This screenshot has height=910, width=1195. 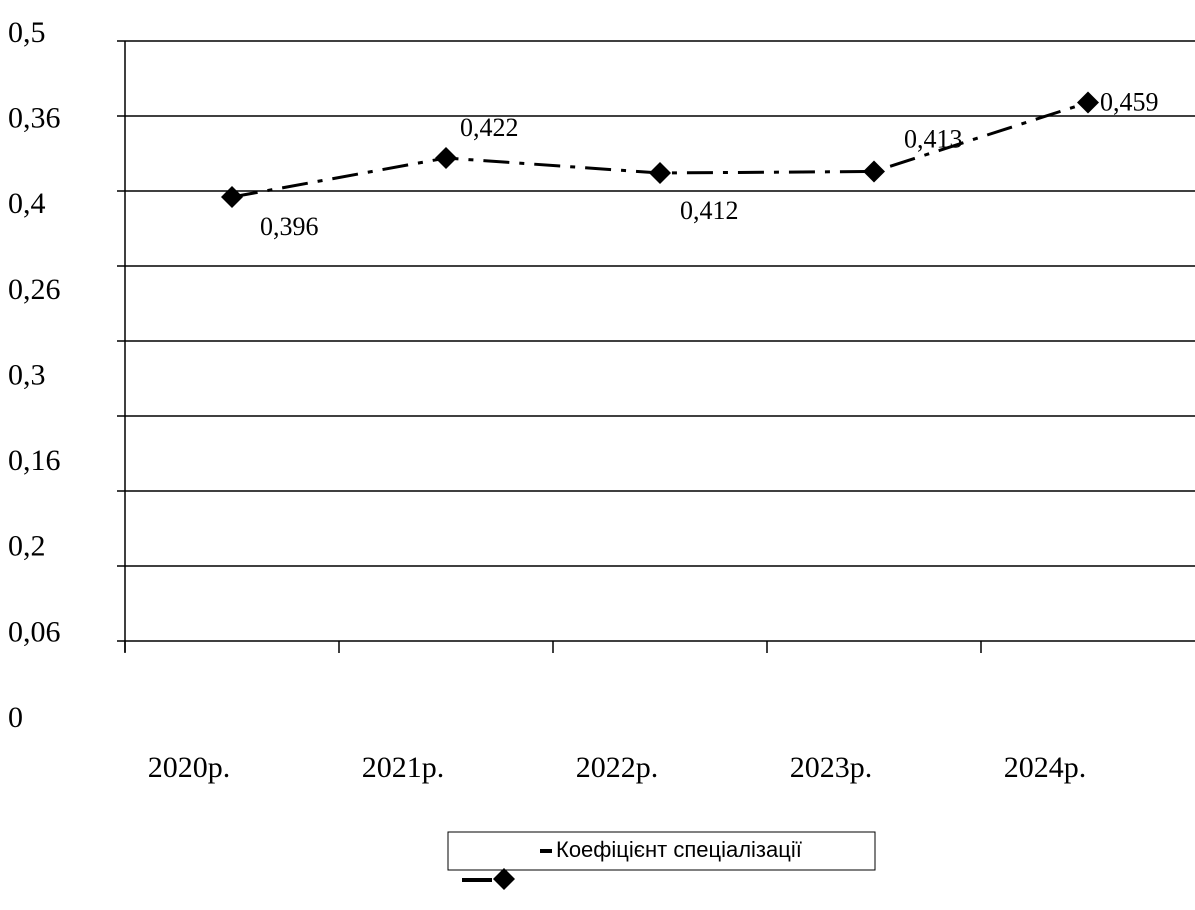 What do you see at coordinates (189, 767) in the screenshot?
I see `x-tick-label: 2020р.` at bounding box center [189, 767].